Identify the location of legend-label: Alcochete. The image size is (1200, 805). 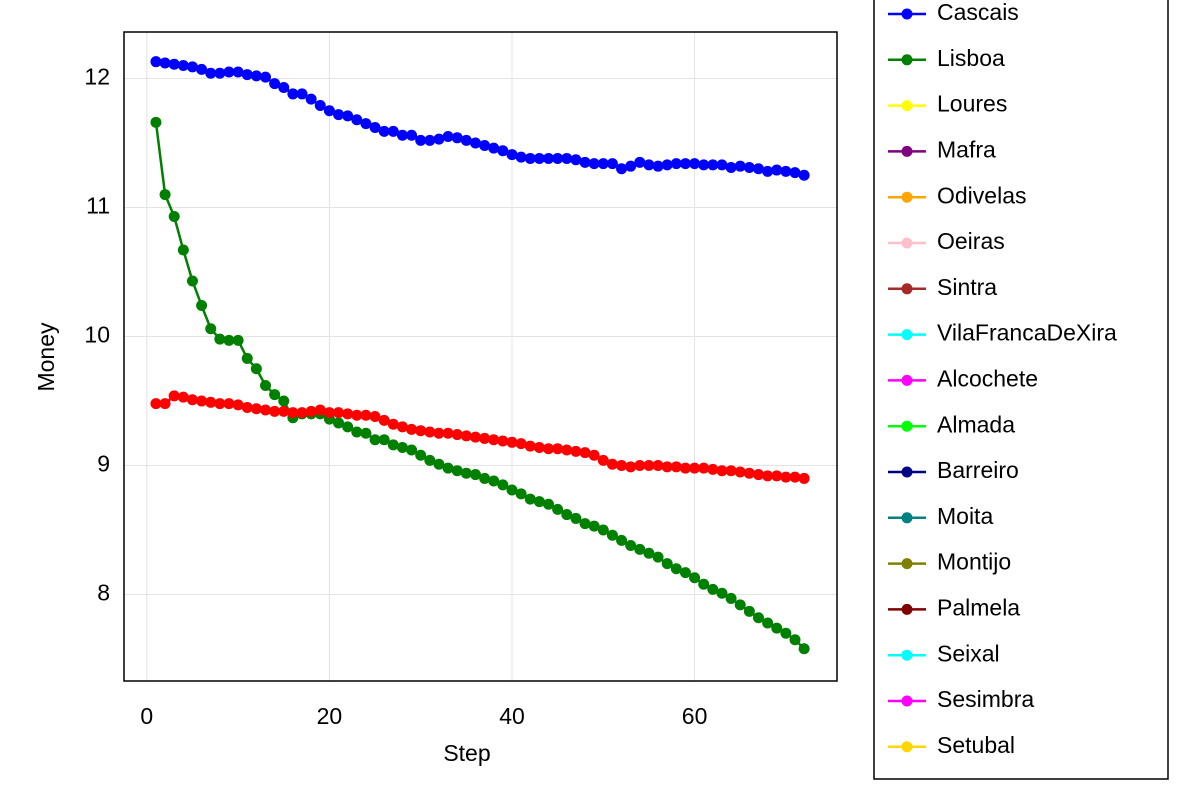
(987, 378).